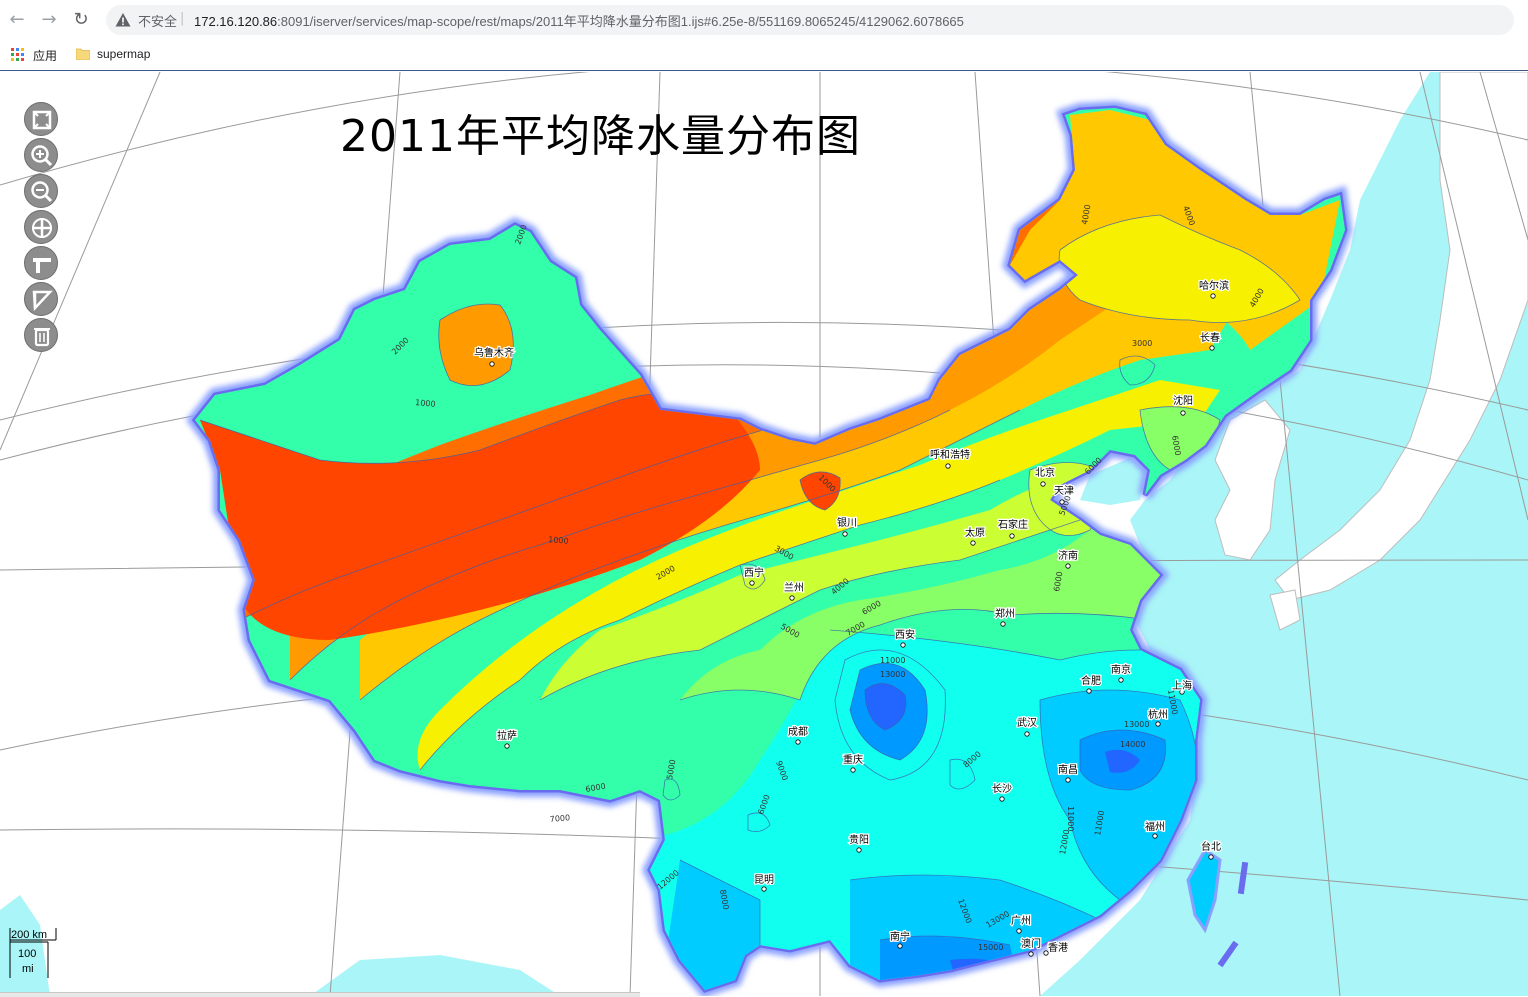 The height and width of the screenshot is (997, 1528). What do you see at coordinates (124, 54) in the screenshot?
I see `bookmark-supermap: supermap` at bounding box center [124, 54].